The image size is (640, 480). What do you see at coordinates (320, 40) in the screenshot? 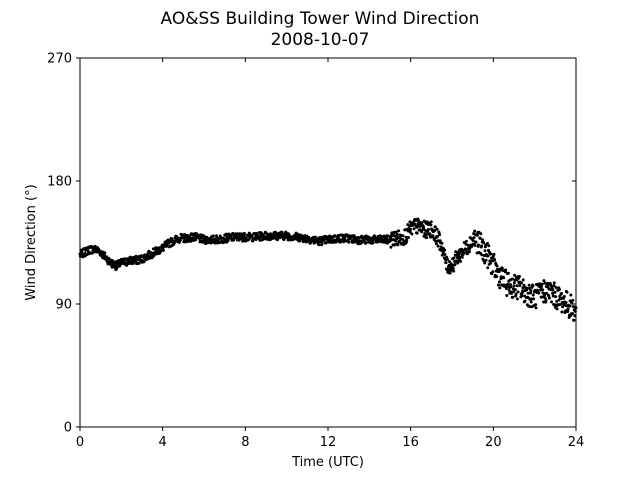
I see `chart-subtitle: 2008-10-07` at bounding box center [320, 40].